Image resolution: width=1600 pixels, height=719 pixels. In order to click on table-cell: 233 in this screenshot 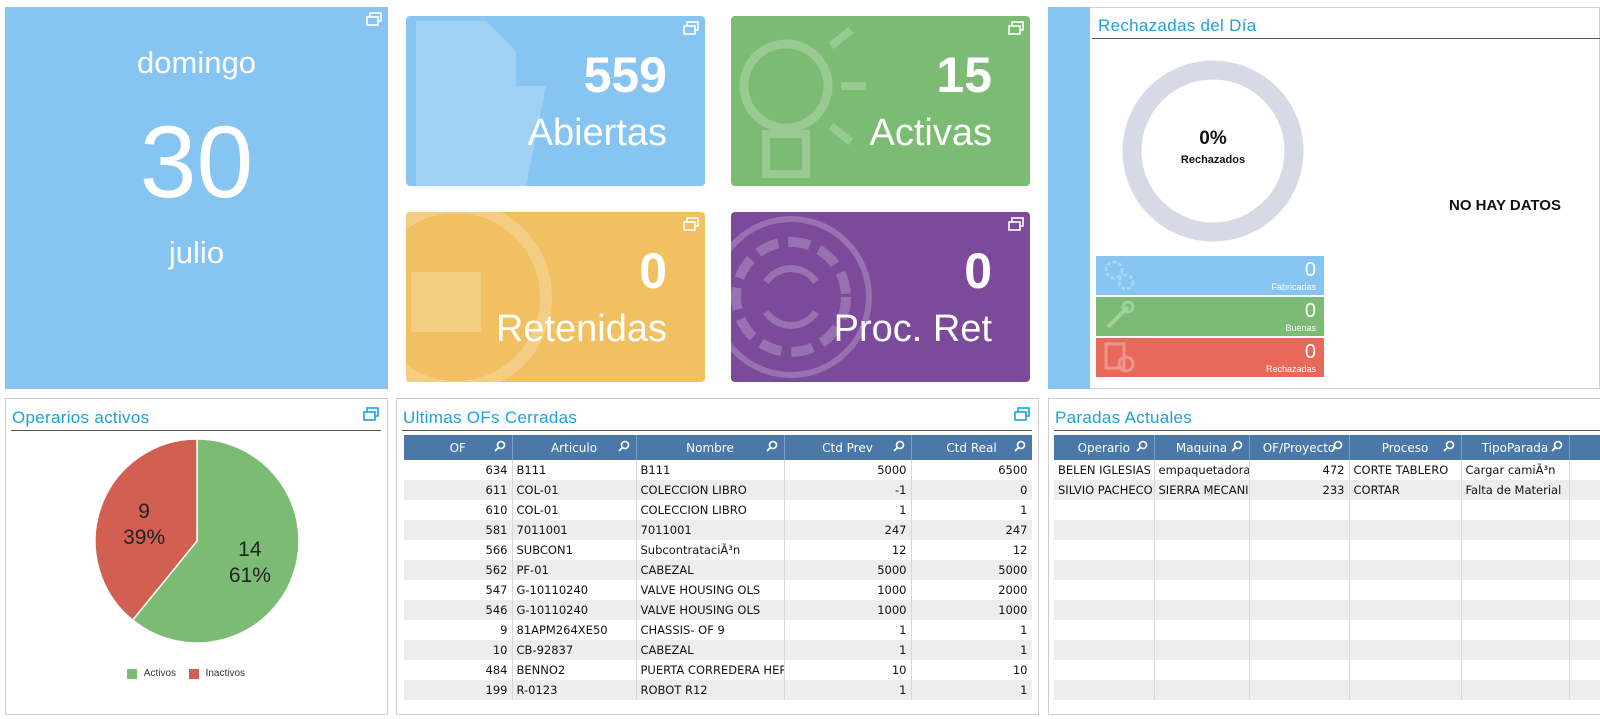, I will do `click(1299, 490)`.